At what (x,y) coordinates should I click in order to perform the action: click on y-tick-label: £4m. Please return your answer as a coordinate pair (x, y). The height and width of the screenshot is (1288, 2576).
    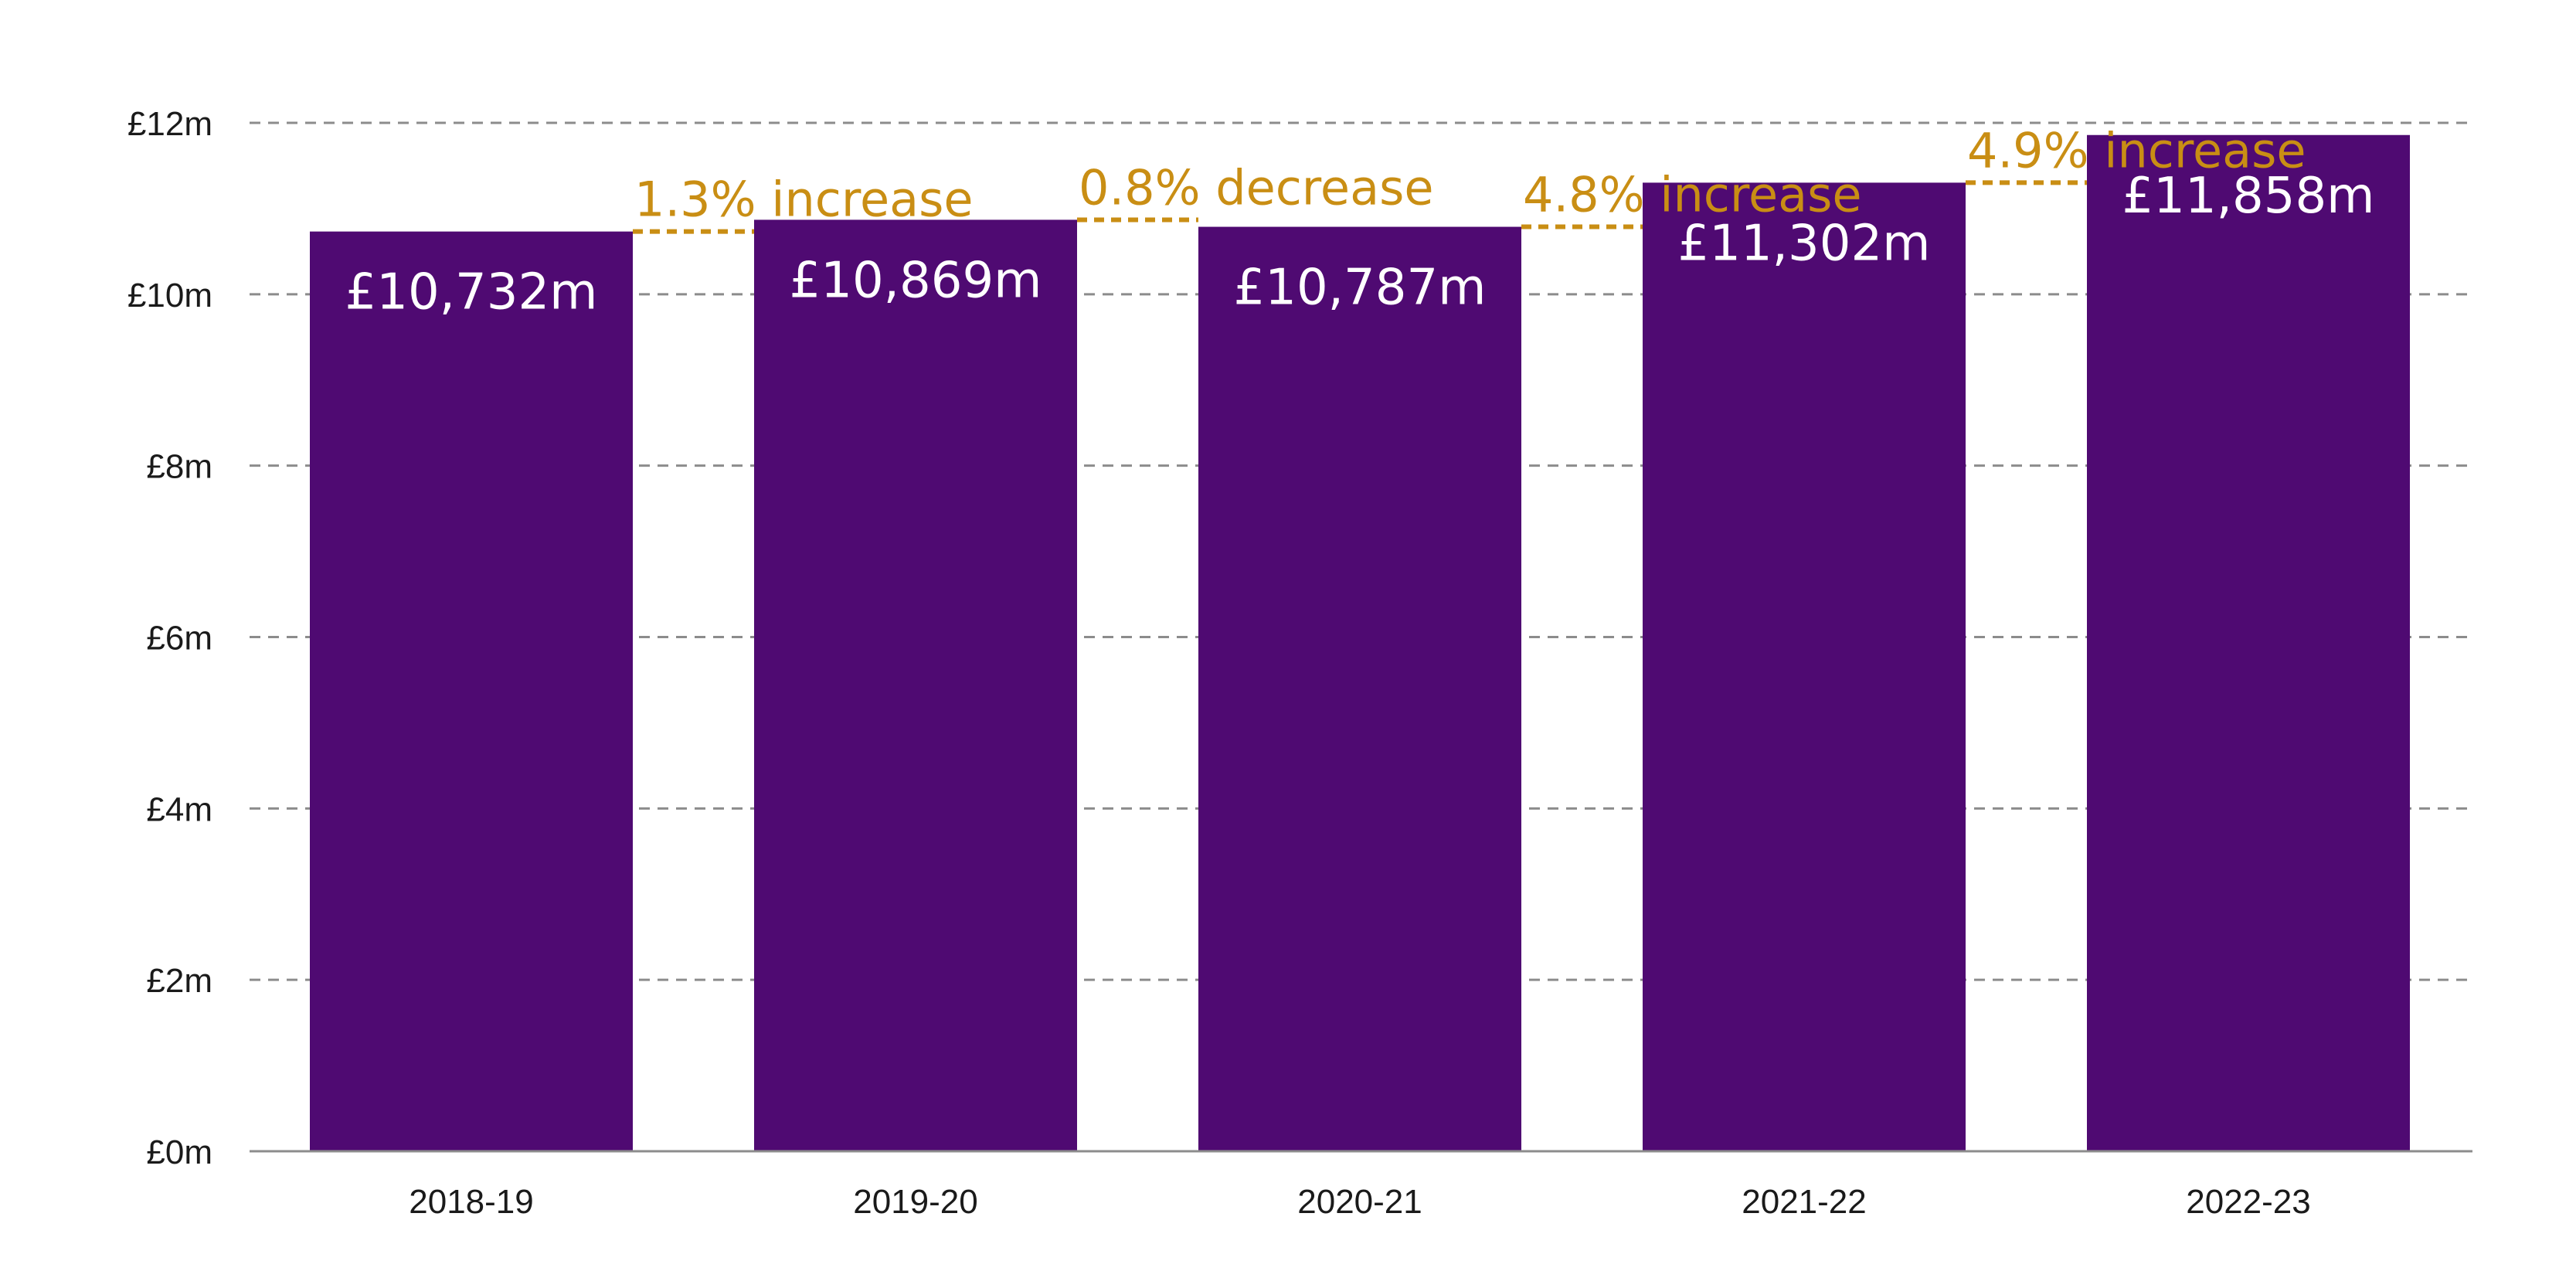
    Looking at the image, I should click on (179, 809).